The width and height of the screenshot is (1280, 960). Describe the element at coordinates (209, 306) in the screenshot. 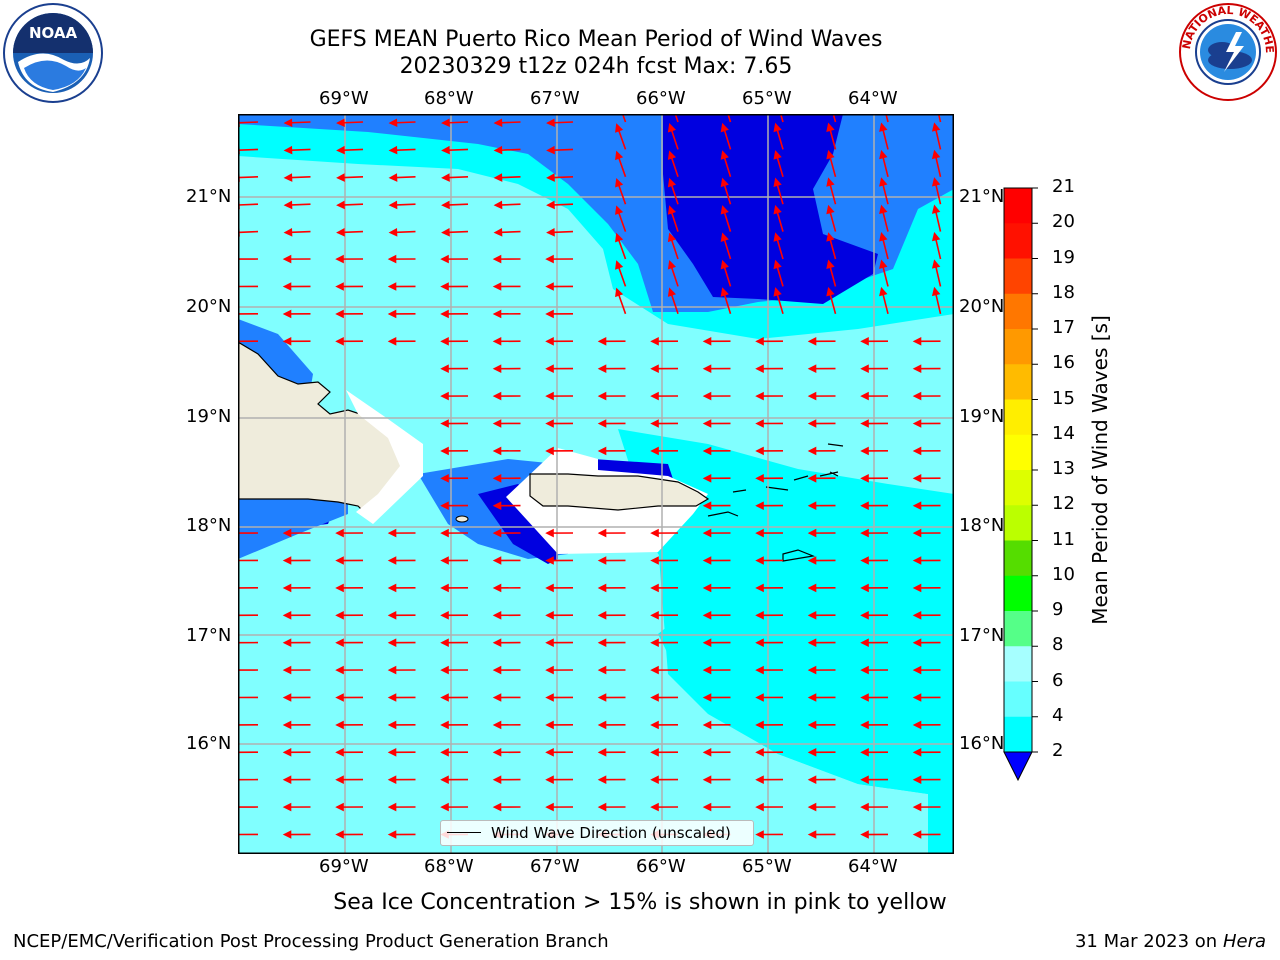

I see `lat-label-left-20n: 20°N` at that location.